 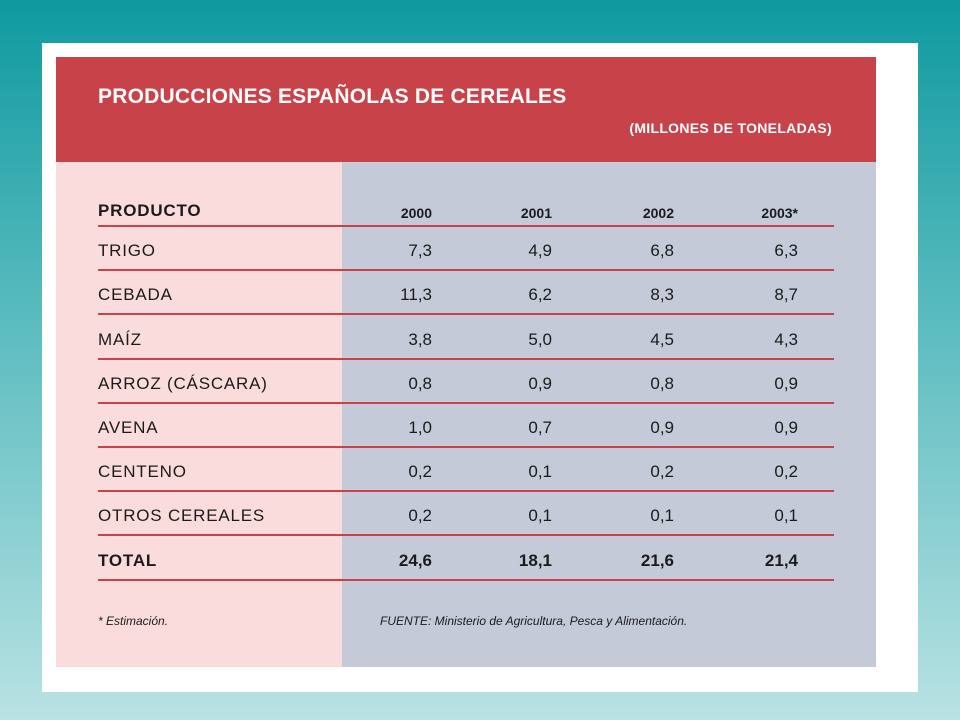 I want to click on row-label: CENTENO, so click(x=142, y=472).